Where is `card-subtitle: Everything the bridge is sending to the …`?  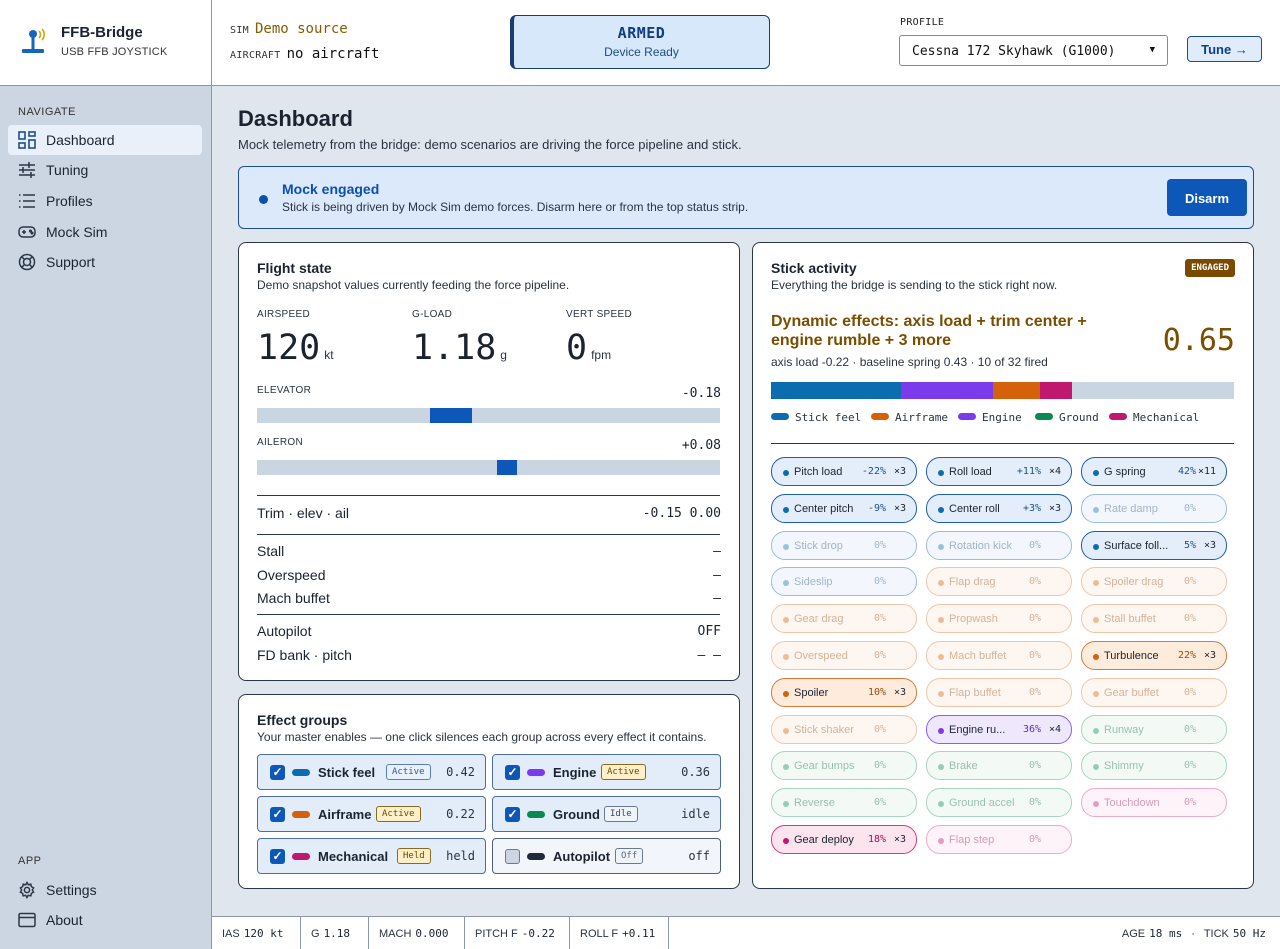
card-subtitle: Everything the bridge is sending to the … is located at coordinates (914, 285).